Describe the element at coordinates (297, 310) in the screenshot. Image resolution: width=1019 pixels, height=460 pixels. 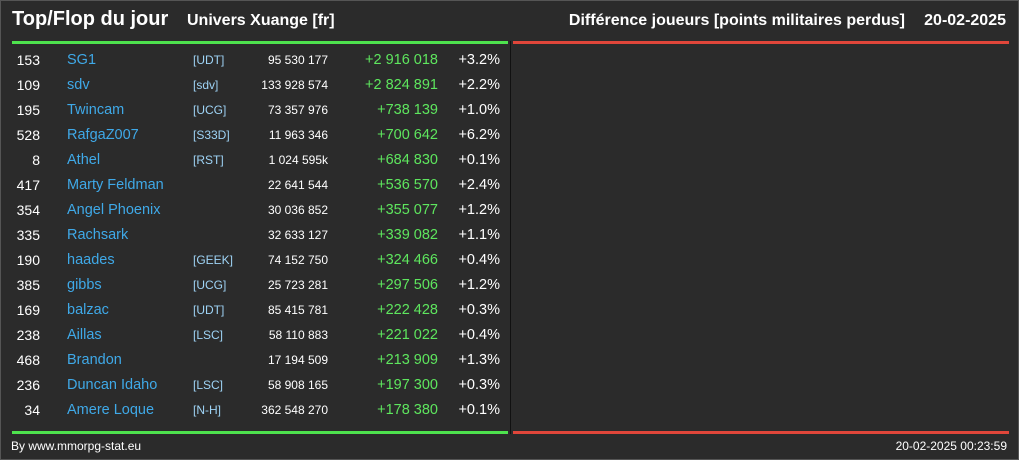
I see `player-points: 85 415 781` at that location.